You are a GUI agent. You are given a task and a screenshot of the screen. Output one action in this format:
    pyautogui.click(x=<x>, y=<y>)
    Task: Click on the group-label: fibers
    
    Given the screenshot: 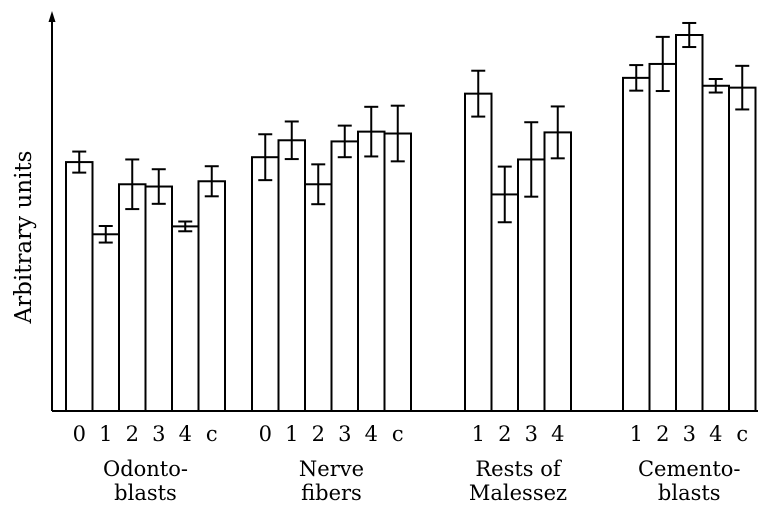 What is the action you would take?
    pyautogui.click(x=331, y=493)
    